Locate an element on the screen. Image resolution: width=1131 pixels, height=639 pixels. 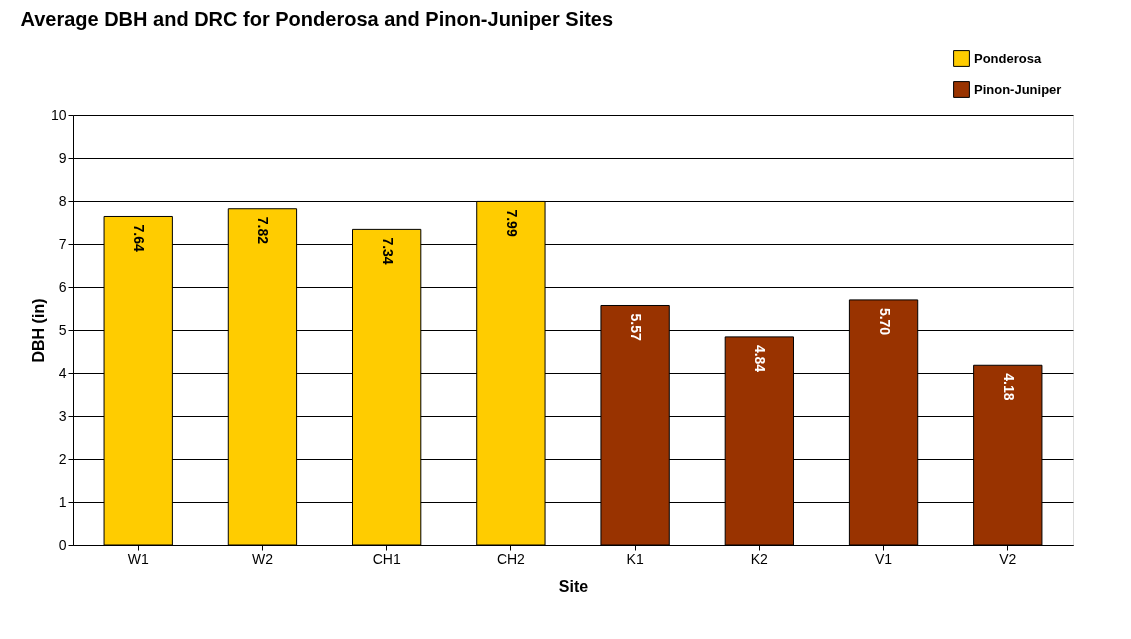
y-axis-title: DBH (in) is located at coordinates (38, 330).